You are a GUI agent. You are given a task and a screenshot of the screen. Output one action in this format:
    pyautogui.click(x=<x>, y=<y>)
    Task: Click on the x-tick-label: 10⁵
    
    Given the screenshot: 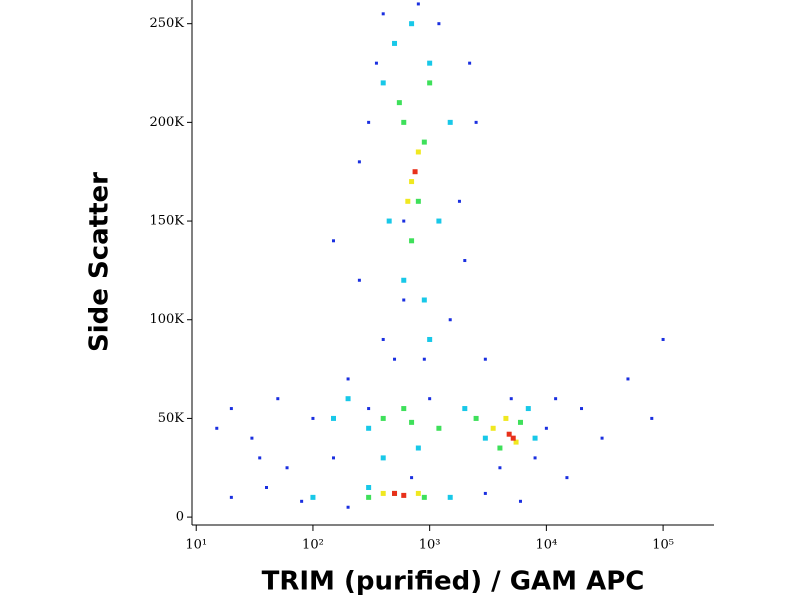 What is the action you would take?
    pyautogui.click(x=663, y=545)
    